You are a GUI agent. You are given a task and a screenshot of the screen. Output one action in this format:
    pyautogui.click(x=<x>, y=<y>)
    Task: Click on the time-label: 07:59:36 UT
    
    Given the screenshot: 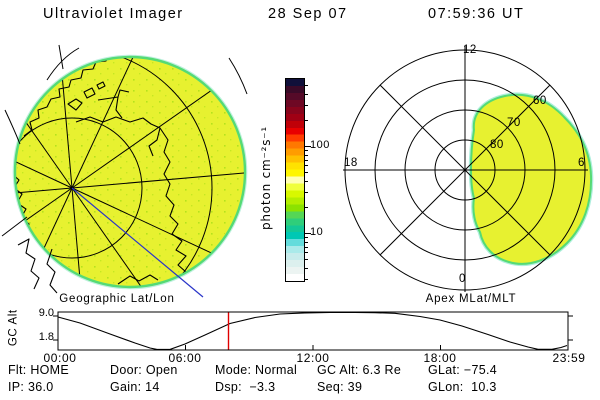 What is the action you would take?
    pyautogui.click(x=476, y=14)
    